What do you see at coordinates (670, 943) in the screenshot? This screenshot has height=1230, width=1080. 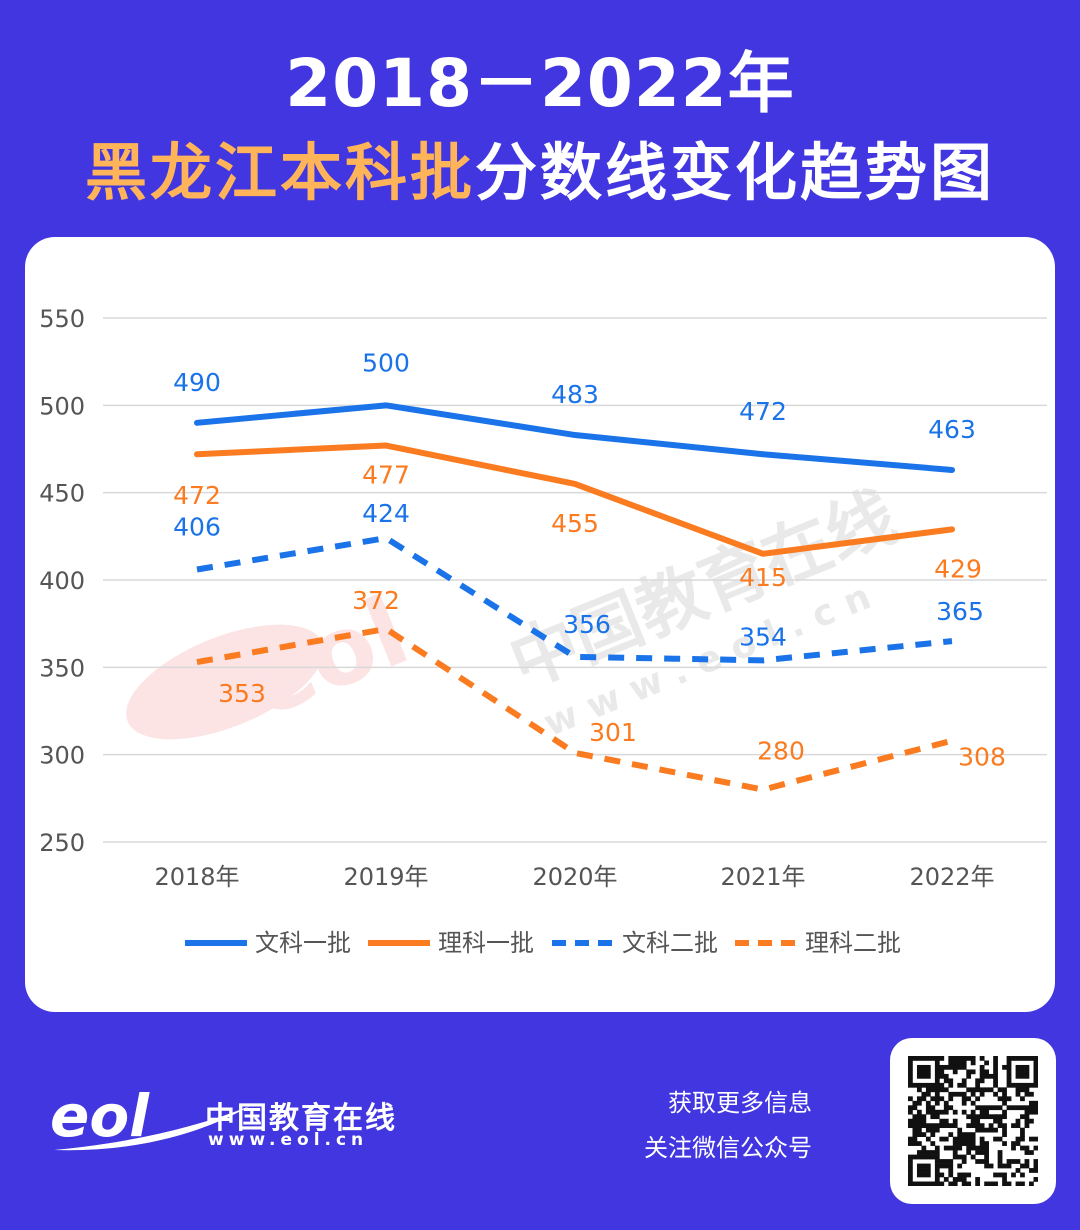 I see `legend-label: 文科二批` at bounding box center [670, 943].